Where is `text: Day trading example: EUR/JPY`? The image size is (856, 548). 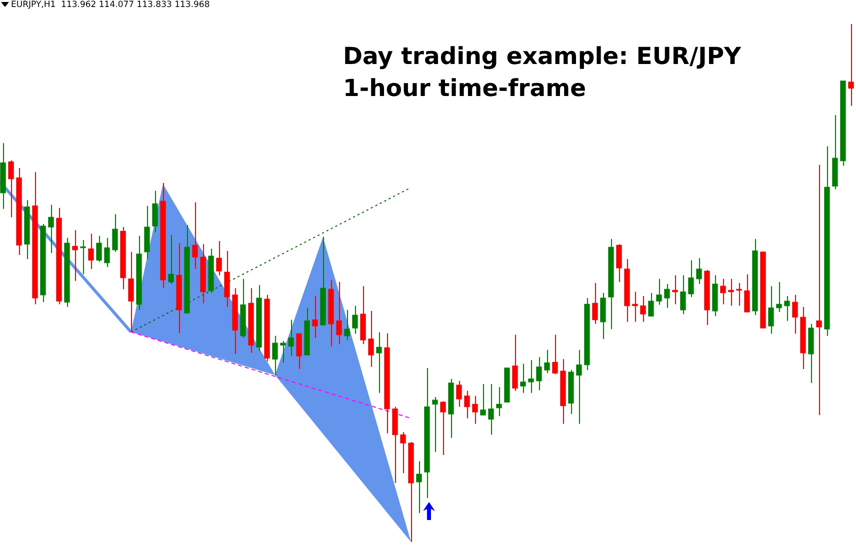
text: Day trading example: EUR/JPY is located at coordinates (542, 56).